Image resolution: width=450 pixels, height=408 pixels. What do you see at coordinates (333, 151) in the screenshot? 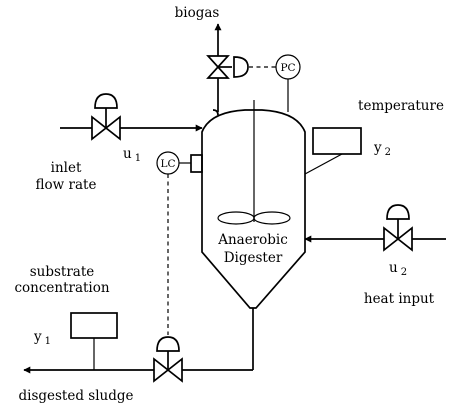
I see `temperature-sensor` at bounding box center [333, 151].